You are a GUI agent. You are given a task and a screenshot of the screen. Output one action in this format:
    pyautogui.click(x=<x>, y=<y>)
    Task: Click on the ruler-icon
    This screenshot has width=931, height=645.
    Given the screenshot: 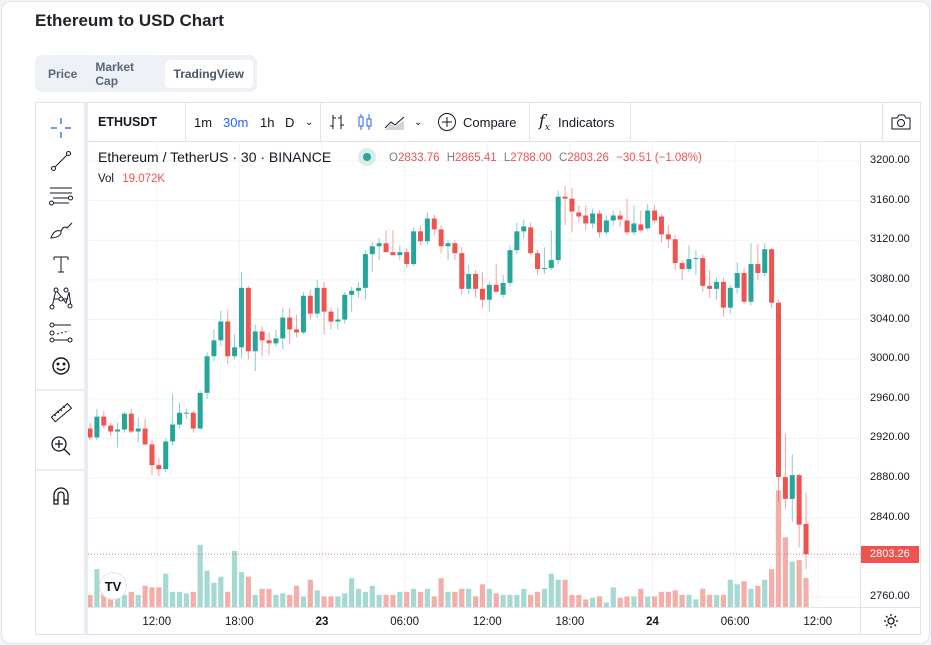 What is the action you would take?
    pyautogui.click(x=61, y=413)
    